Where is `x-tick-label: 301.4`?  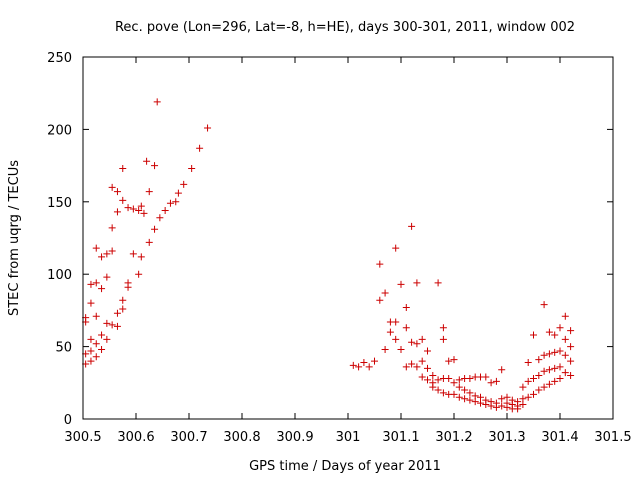
x-tick-label: 301.4 is located at coordinates (559, 437).